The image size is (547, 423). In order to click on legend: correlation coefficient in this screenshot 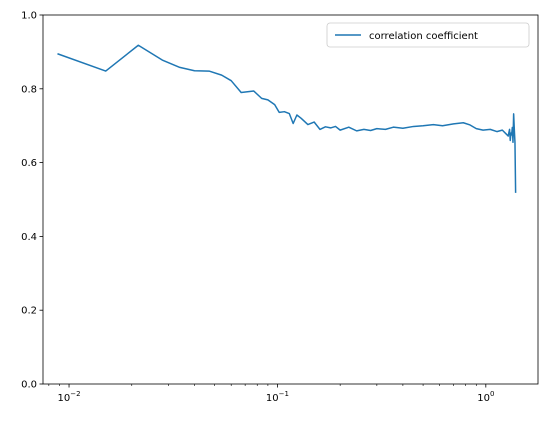, I will do `click(428, 35)`.